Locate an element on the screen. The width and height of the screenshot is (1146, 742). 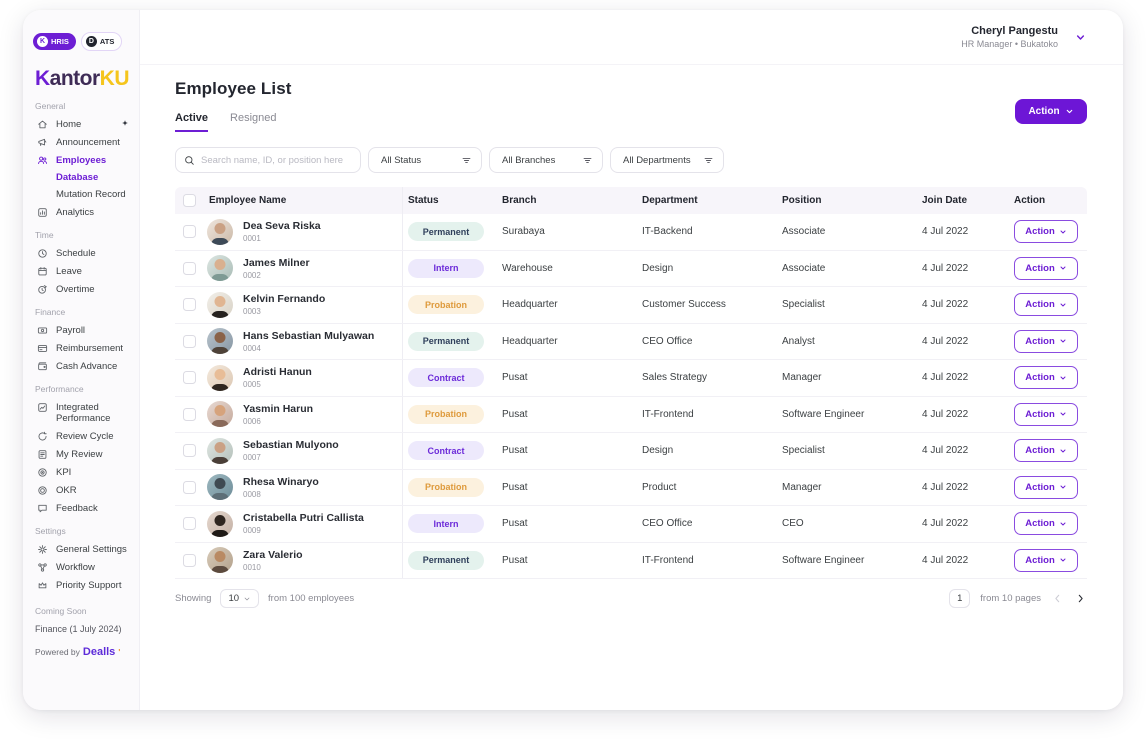
sidebar-item-workflow: Workflow is located at coordinates (82, 567).